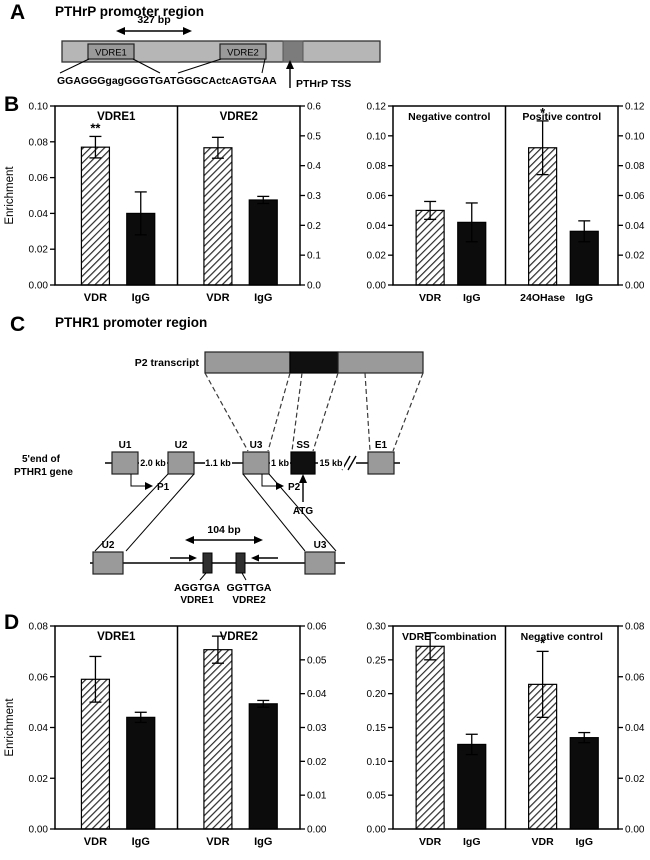 This screenshot has width=650, height=860. Describe the element at coordinates (12, 622) in the screenshot. I see `panel-d-label: D` at that location.